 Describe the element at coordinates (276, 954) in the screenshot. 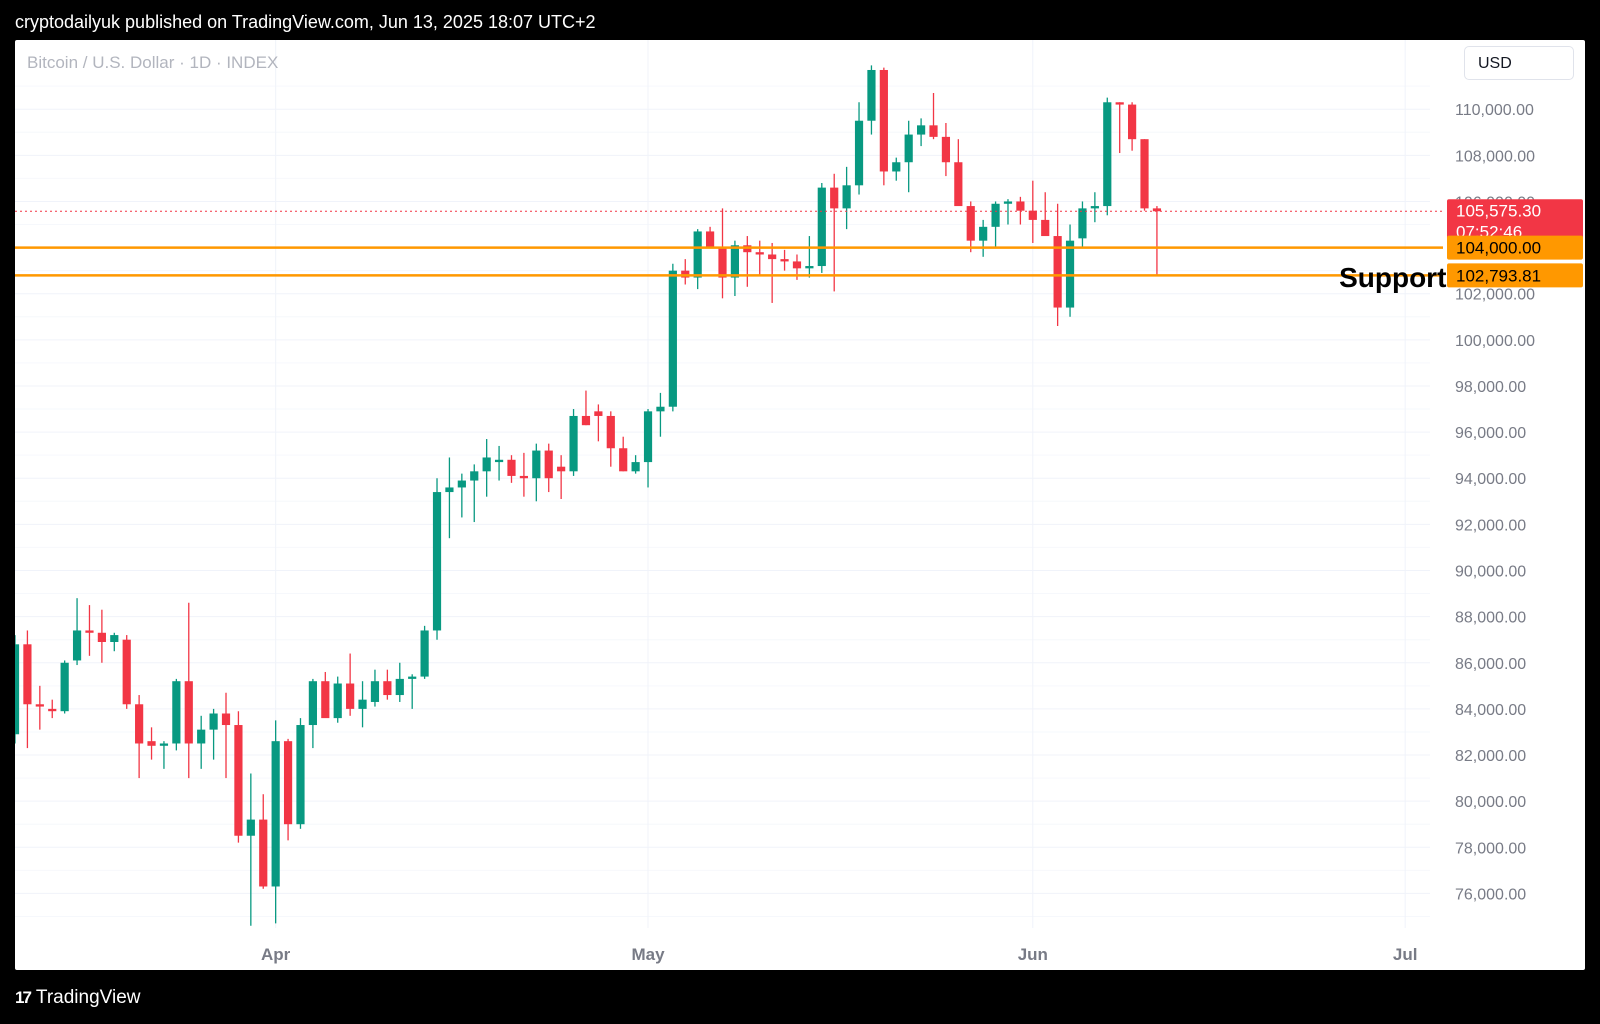

I see `x-tick-label: Apr` at that location.